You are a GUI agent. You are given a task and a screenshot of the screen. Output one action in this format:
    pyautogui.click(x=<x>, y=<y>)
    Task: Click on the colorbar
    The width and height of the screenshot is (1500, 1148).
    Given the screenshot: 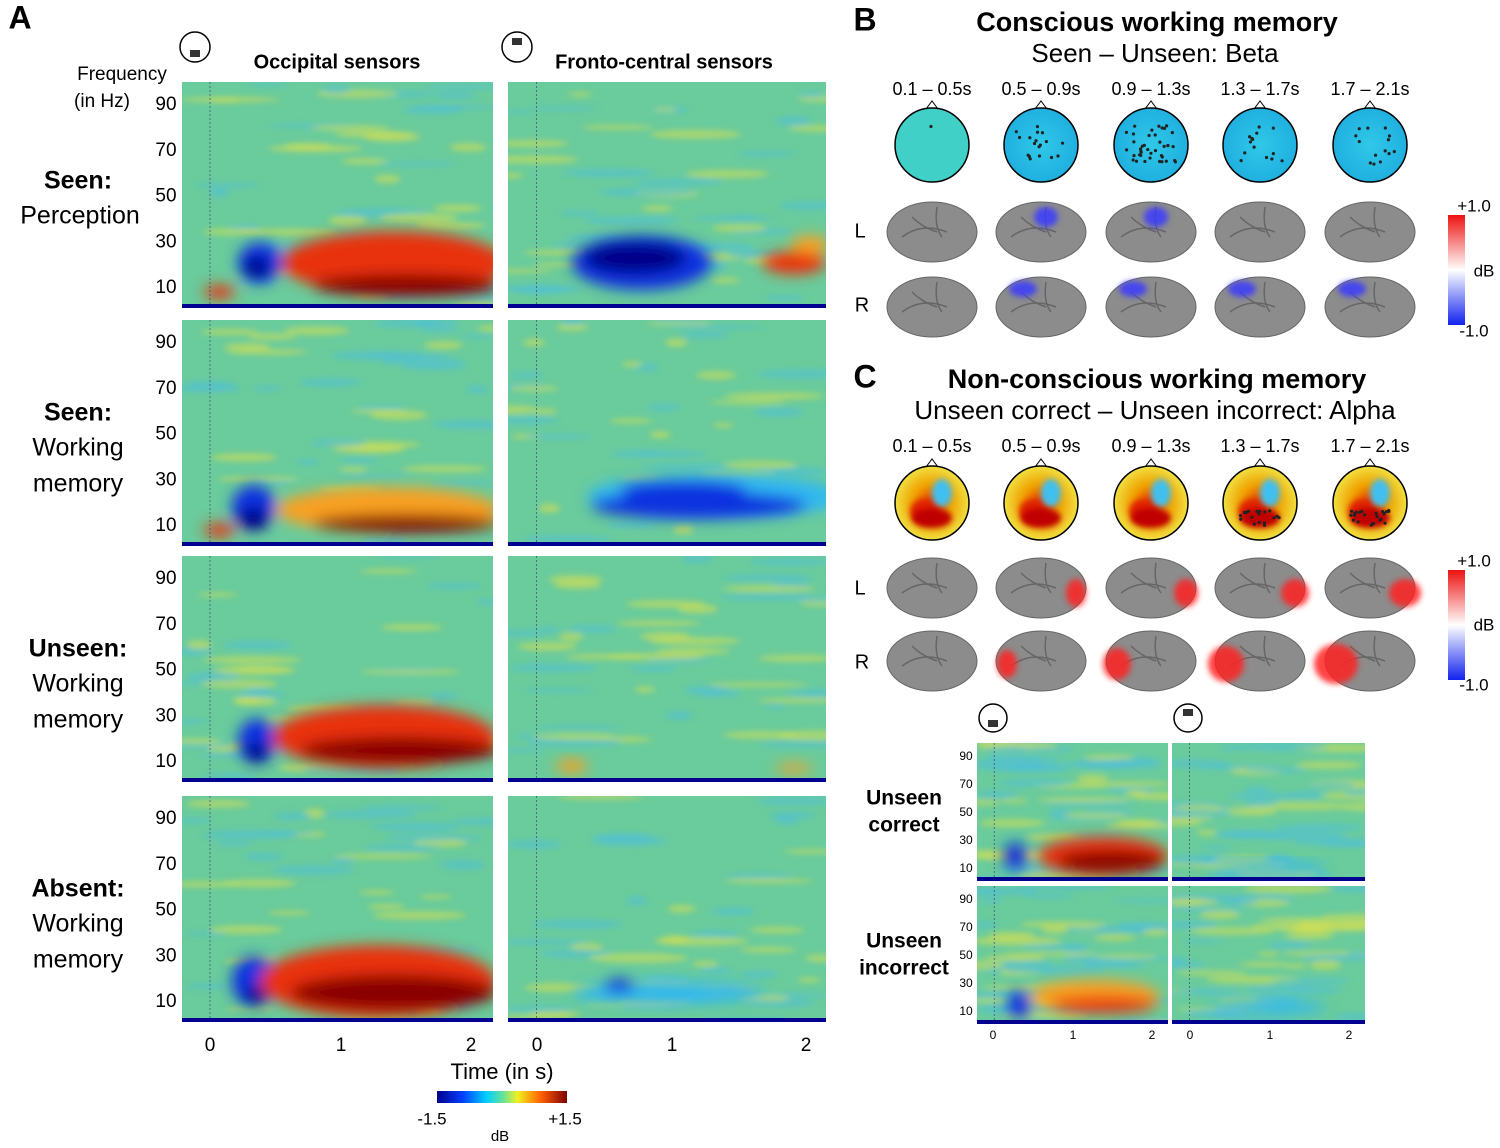 What is the action you would take?
    pyautogui.click(x=1456, y=625)
    